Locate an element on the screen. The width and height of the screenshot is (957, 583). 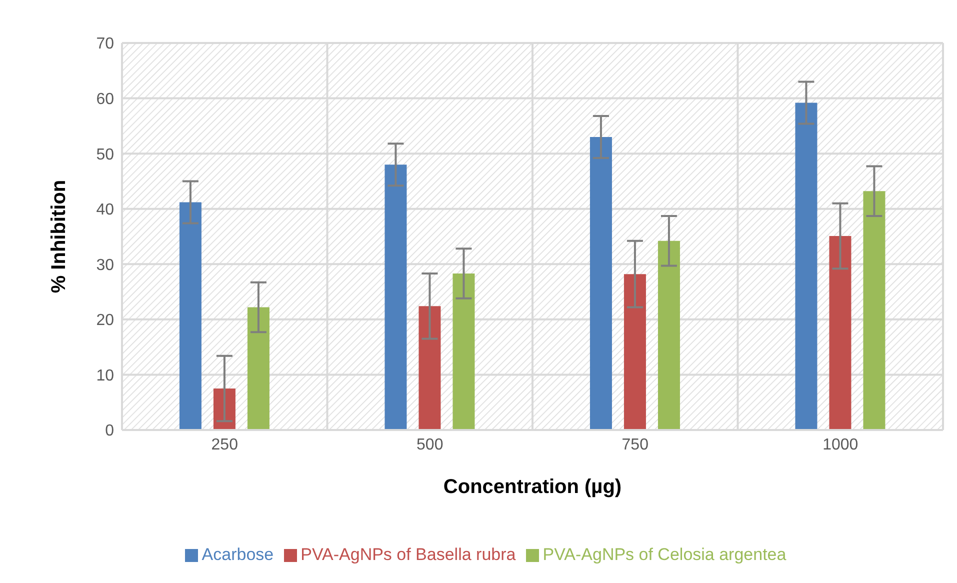
y-tick-label: 30 is located at coordinates (105, 265).